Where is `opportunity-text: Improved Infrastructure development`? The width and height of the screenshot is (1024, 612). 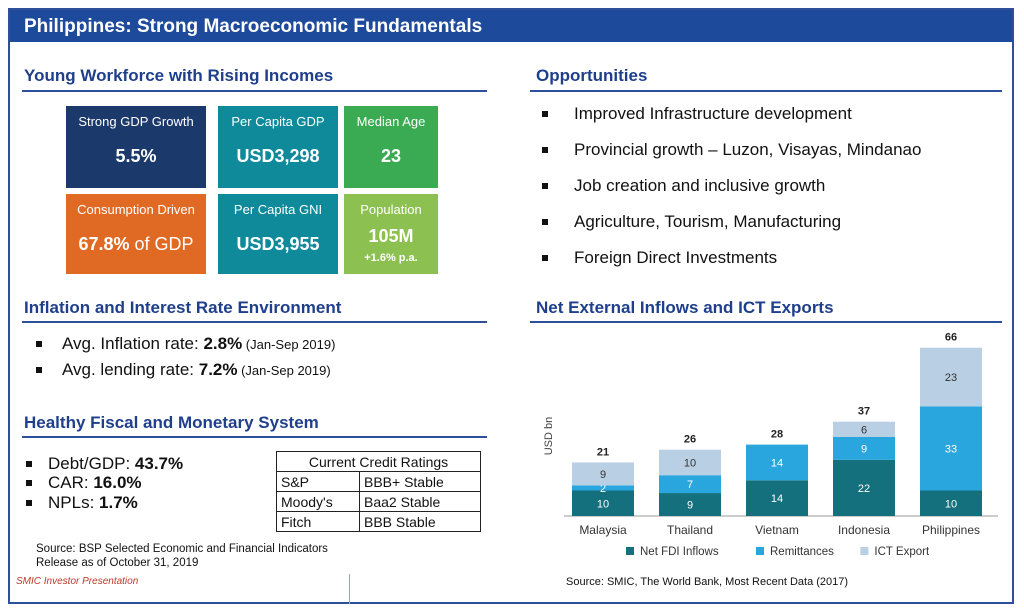 opportunity-text: Improved Infrastructure development is located at coordinates (713, 113).